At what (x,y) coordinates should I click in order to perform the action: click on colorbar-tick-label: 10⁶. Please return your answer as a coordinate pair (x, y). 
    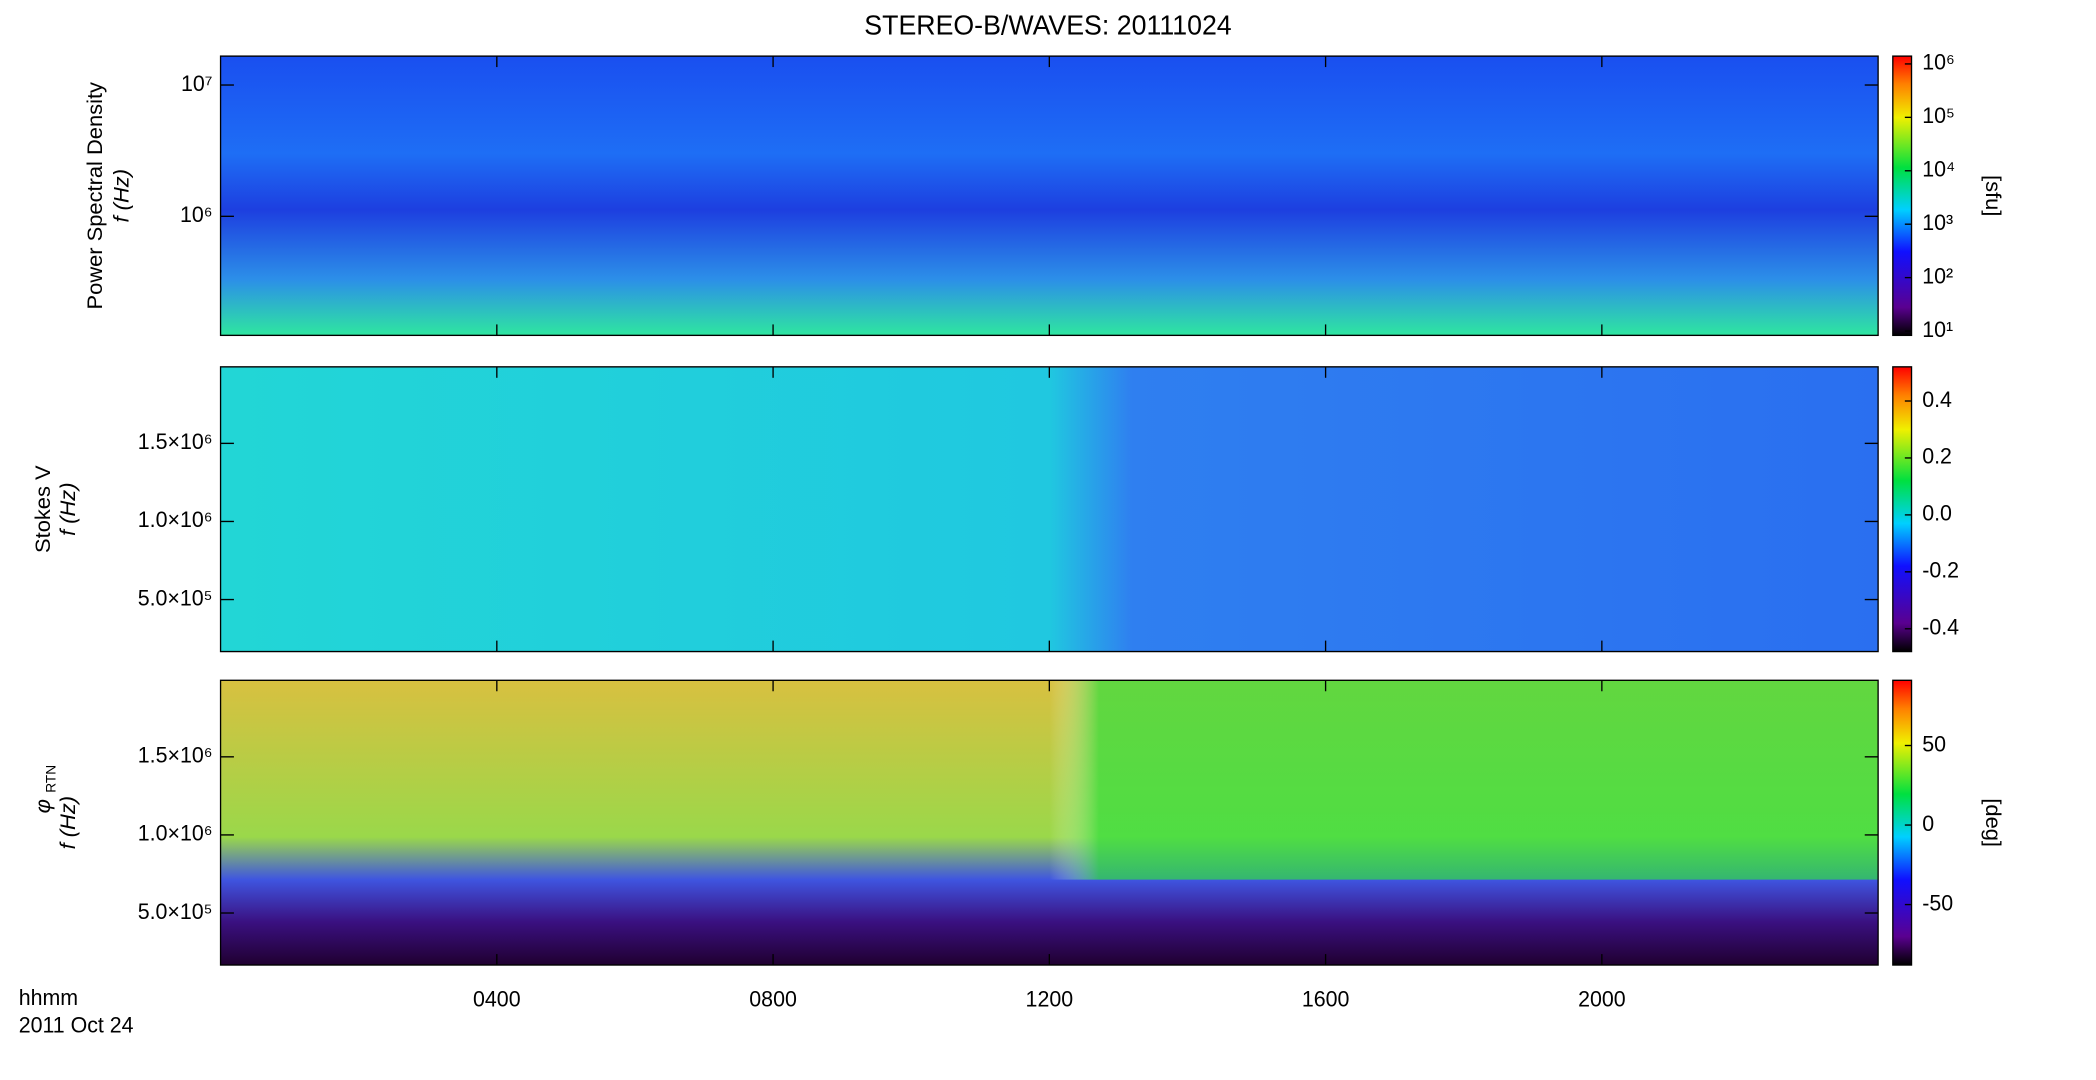
    Looking at the image, I should click on (1938, 61).